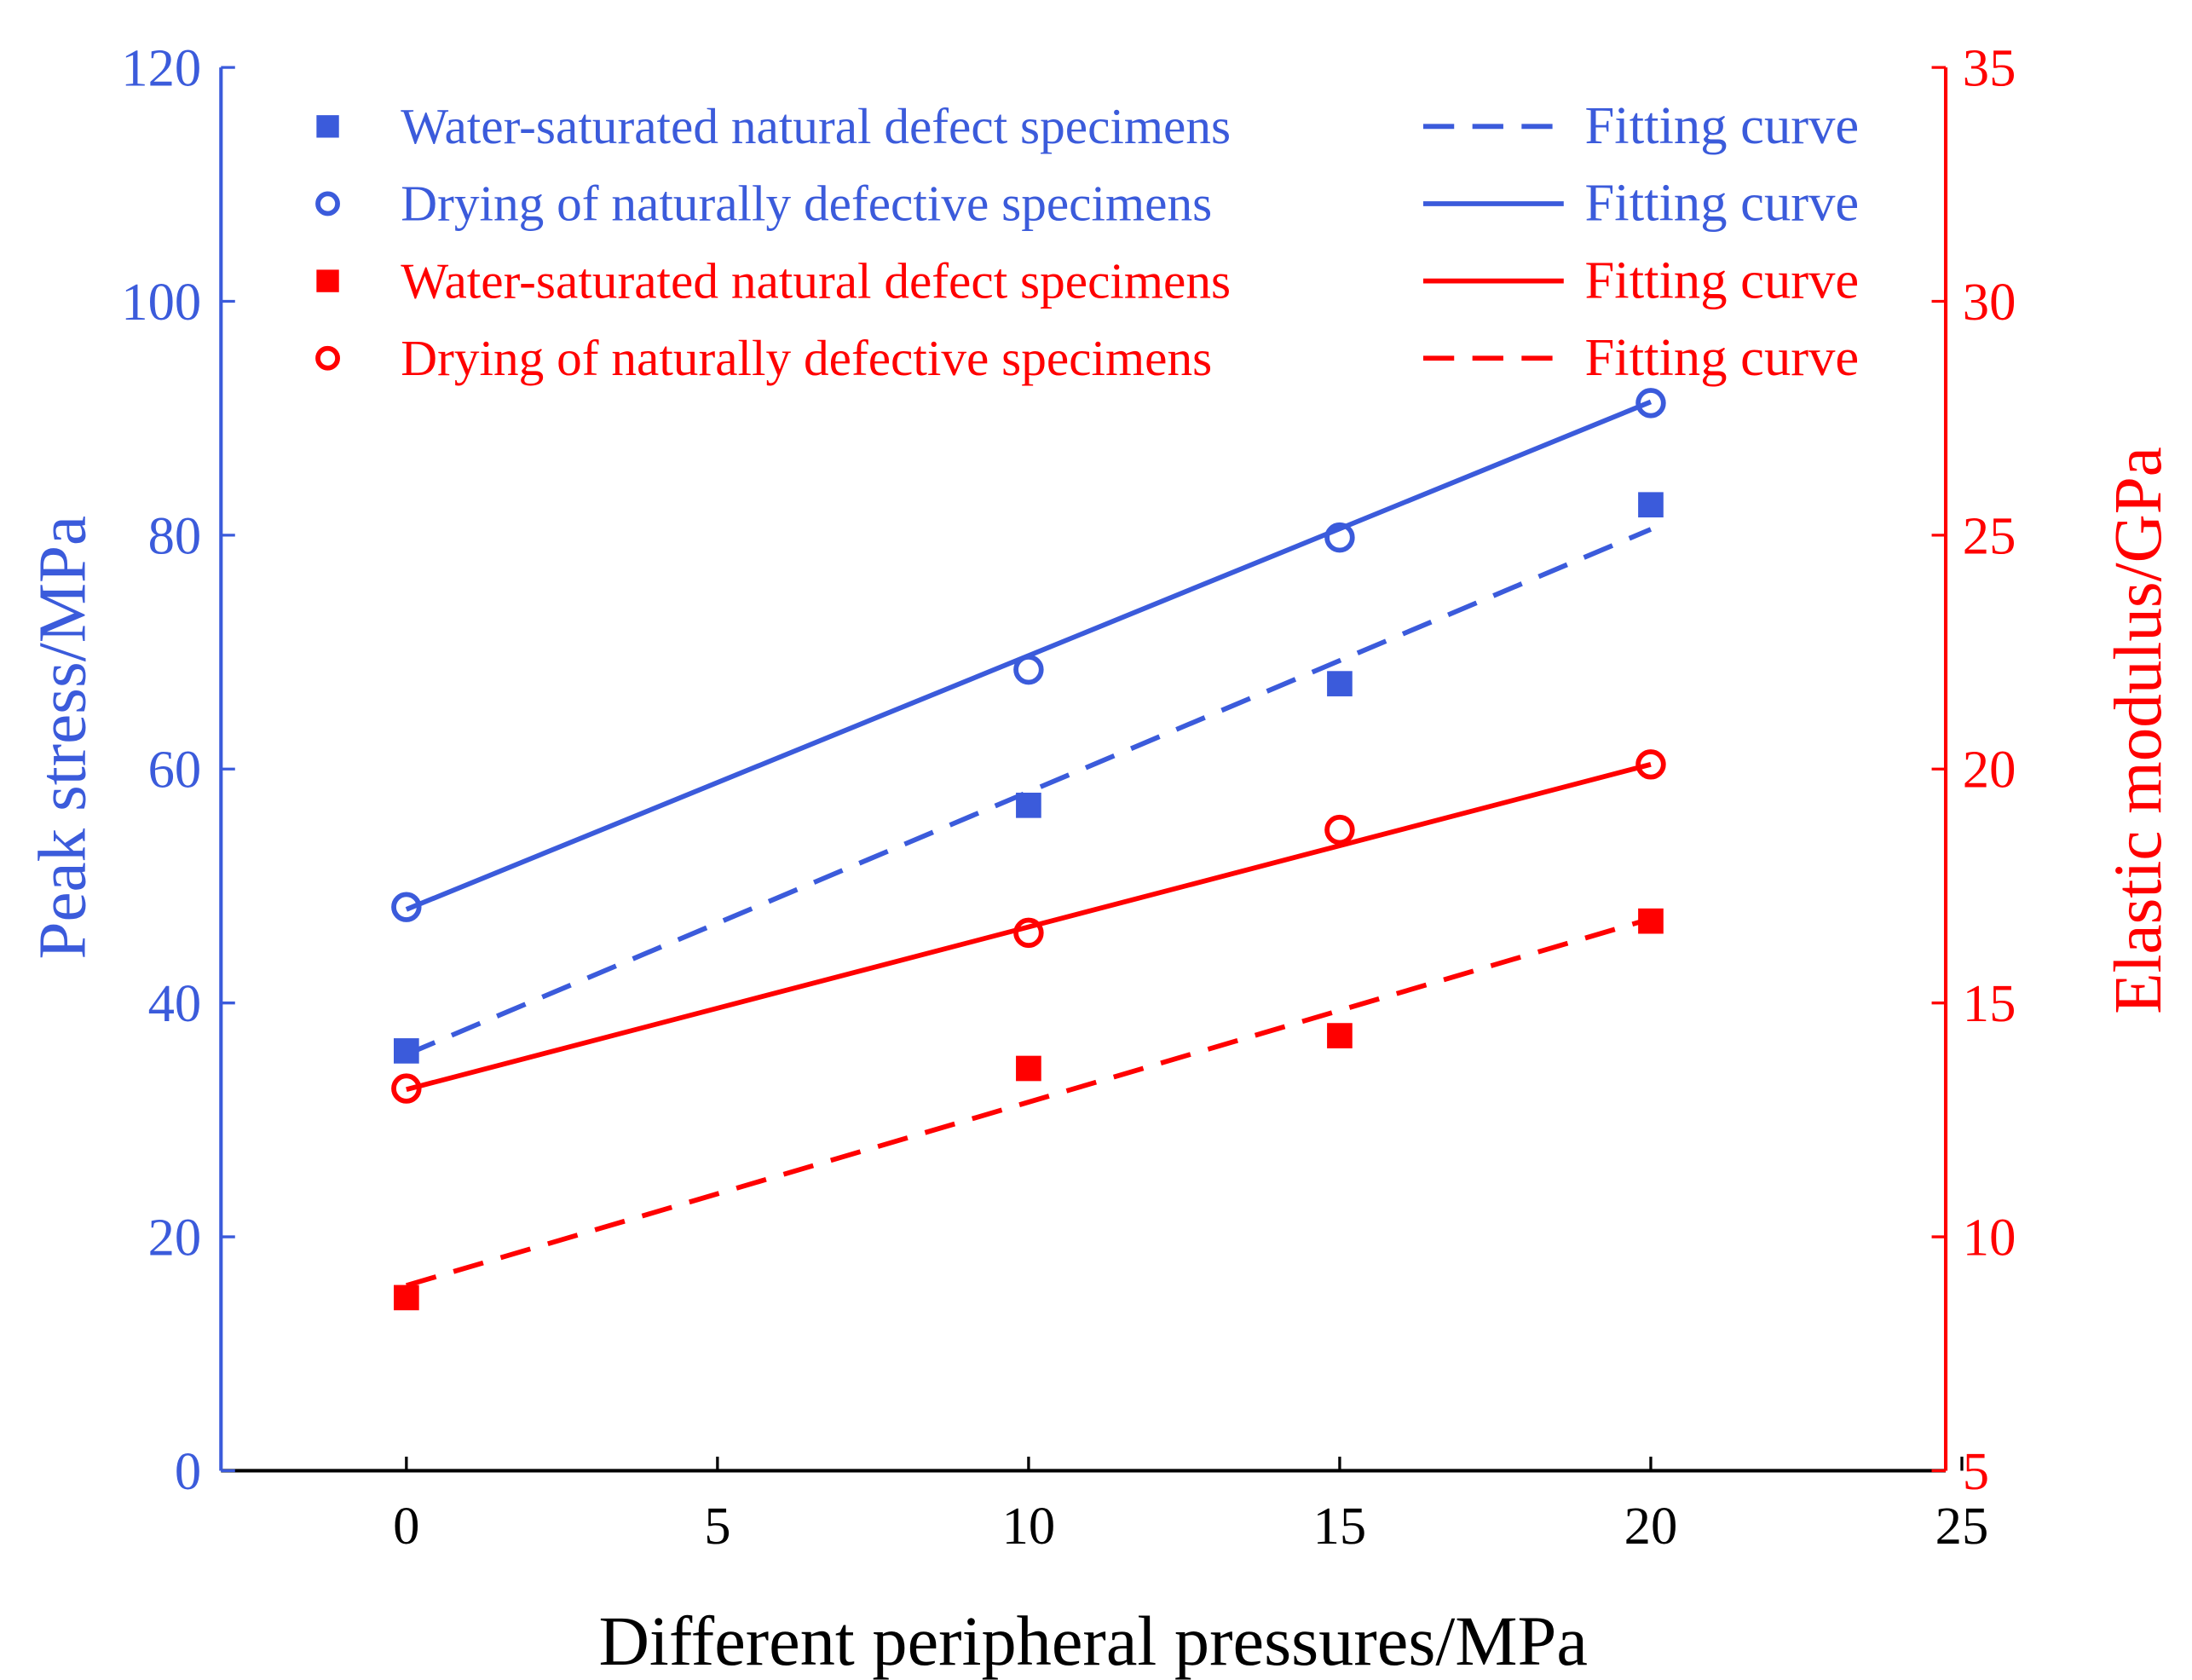 The image size is (2192, 1680). What do you see at coordinates (175, 535) in the screenshot?
I see `y-tick-label: 80` at bounding box center [175, 535].